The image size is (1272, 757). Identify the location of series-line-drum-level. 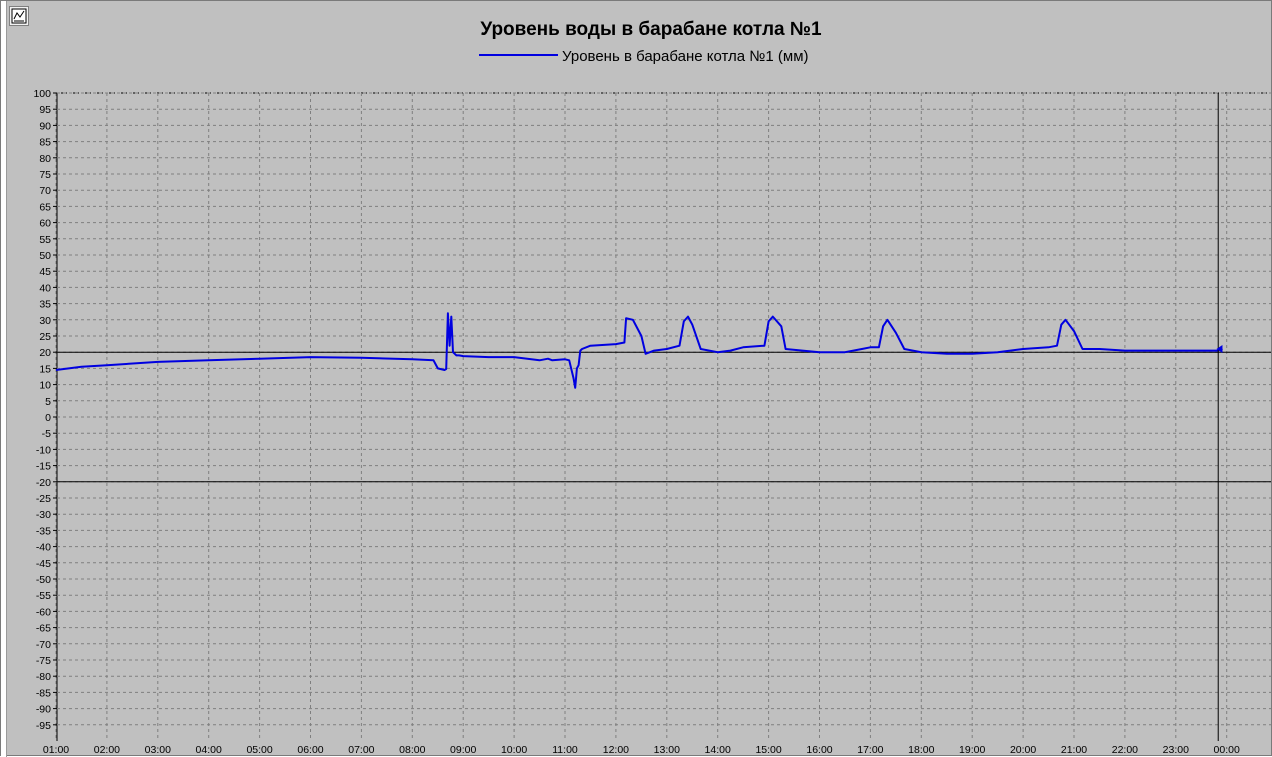
(639, 350).